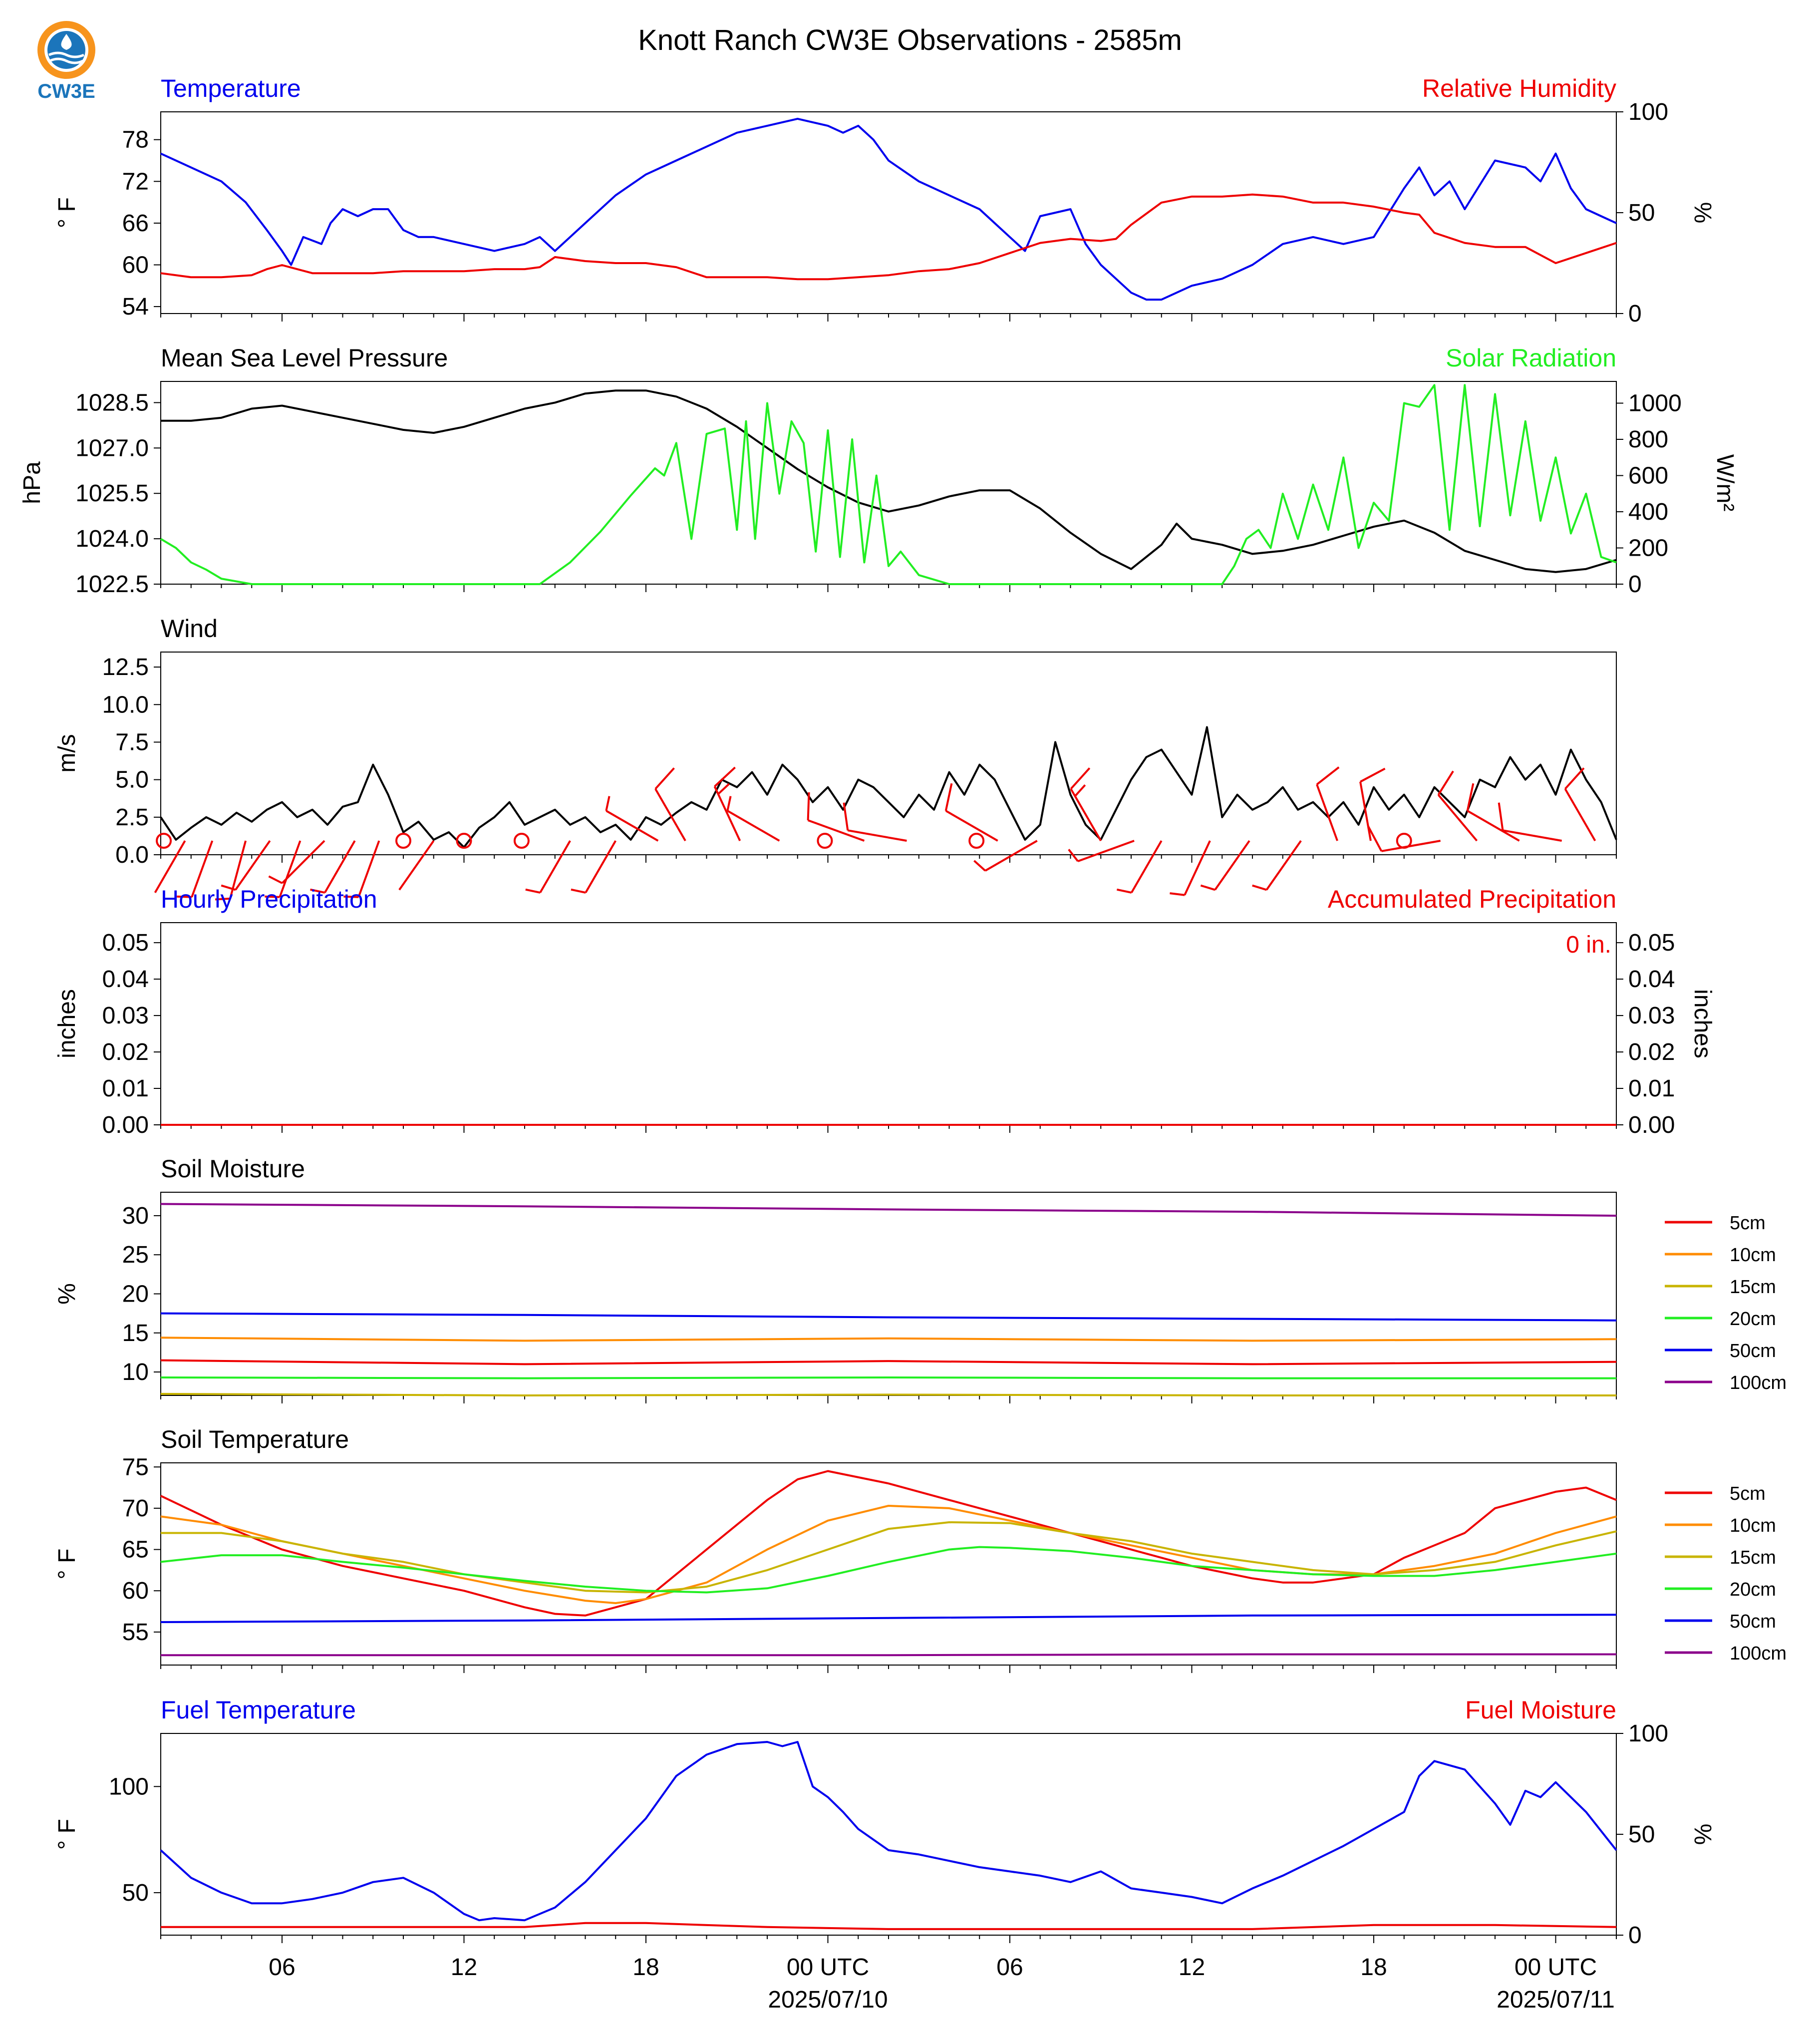  I want to click on y-tick-label-left: 55, so click(135, 1633).